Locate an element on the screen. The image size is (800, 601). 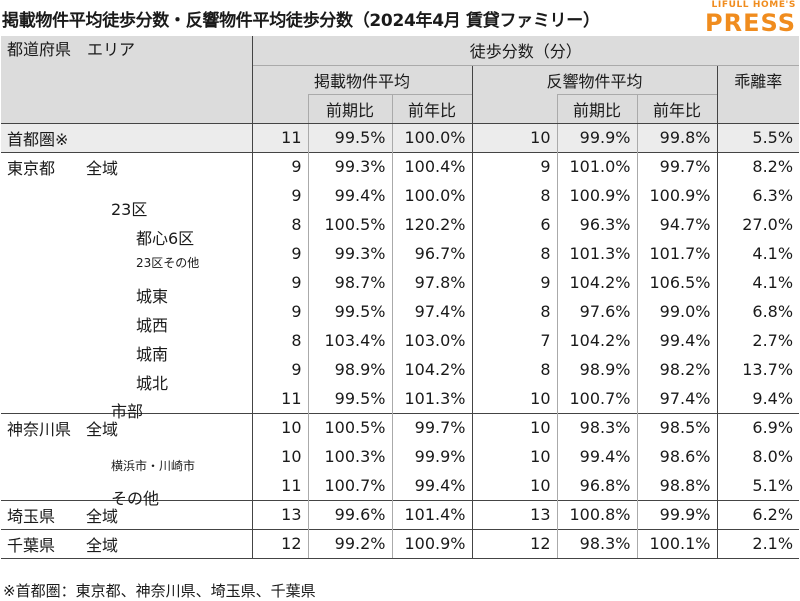
responded-minutes: 12 is located at coordinates (514, 543).